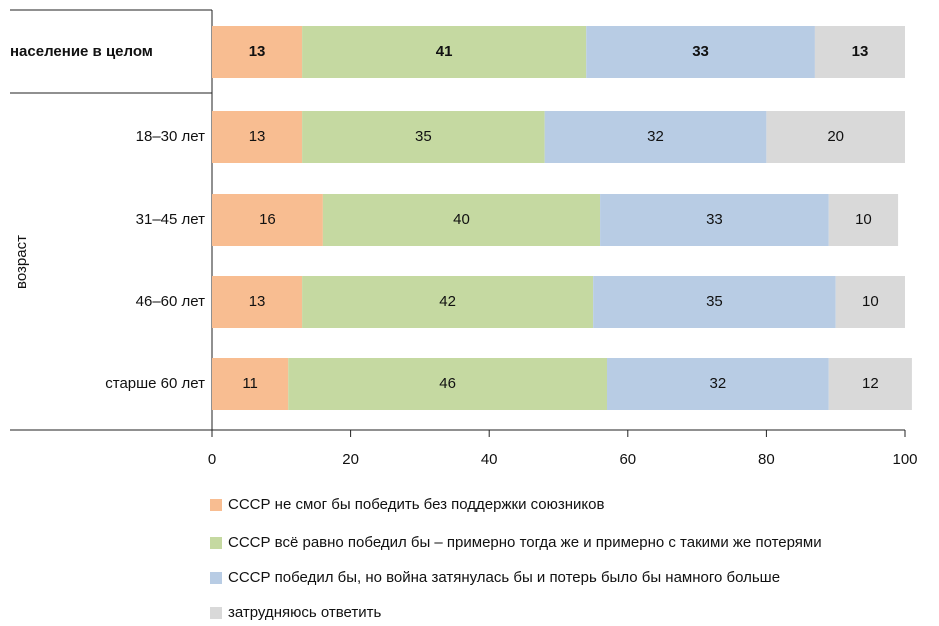  I want to click on x-tick-label: 20, so click(350, 459).